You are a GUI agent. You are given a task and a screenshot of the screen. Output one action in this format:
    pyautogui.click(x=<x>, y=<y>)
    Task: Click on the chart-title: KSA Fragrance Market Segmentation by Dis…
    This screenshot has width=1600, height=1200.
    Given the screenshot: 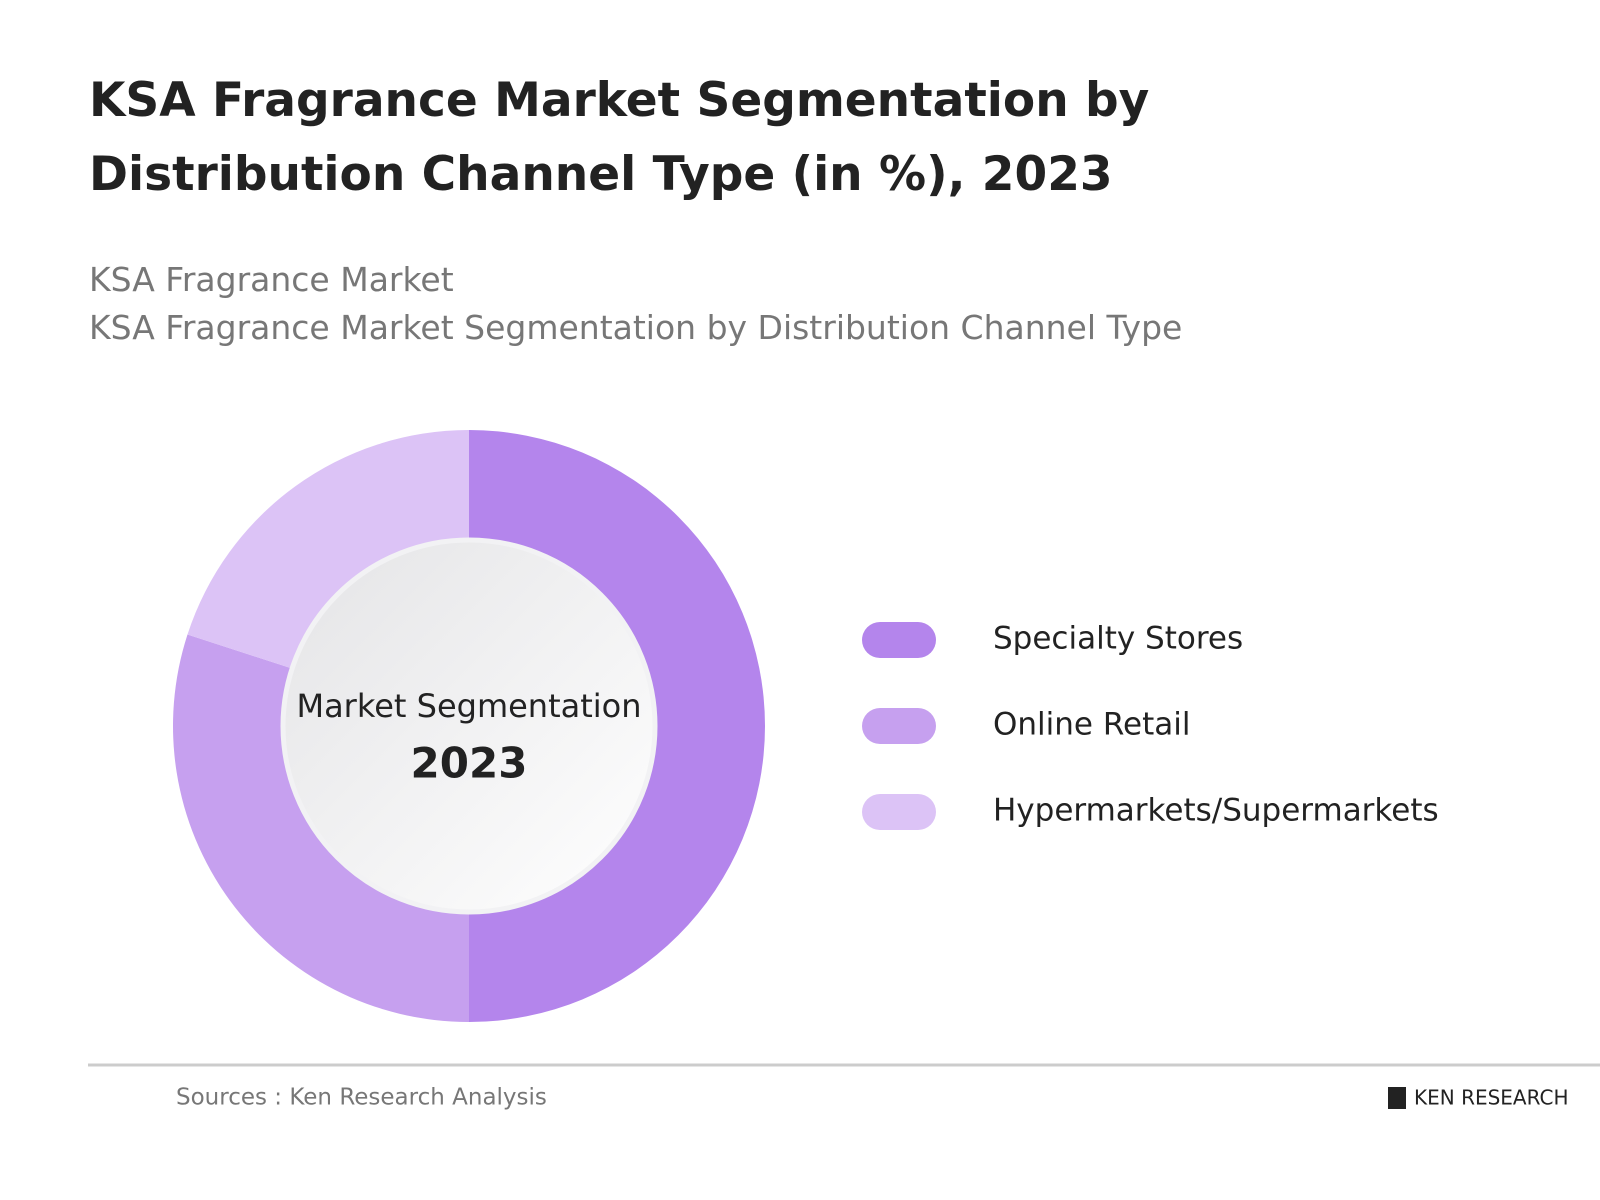 What is the action you would take?
    pyautogui.click(x=619, y=137)
    